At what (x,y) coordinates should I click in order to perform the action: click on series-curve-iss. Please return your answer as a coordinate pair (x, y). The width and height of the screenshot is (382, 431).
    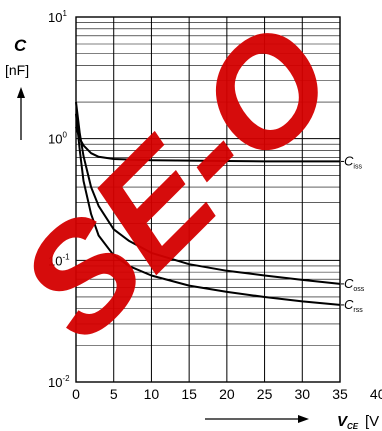
    Looking at the image, I should click on (207, 144).